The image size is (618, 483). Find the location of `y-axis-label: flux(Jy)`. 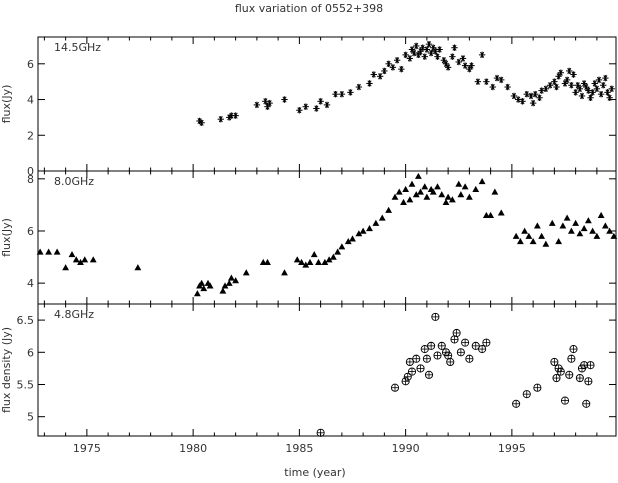

y-axis-label: flux(Jy) is located at coordinates (6, 237).